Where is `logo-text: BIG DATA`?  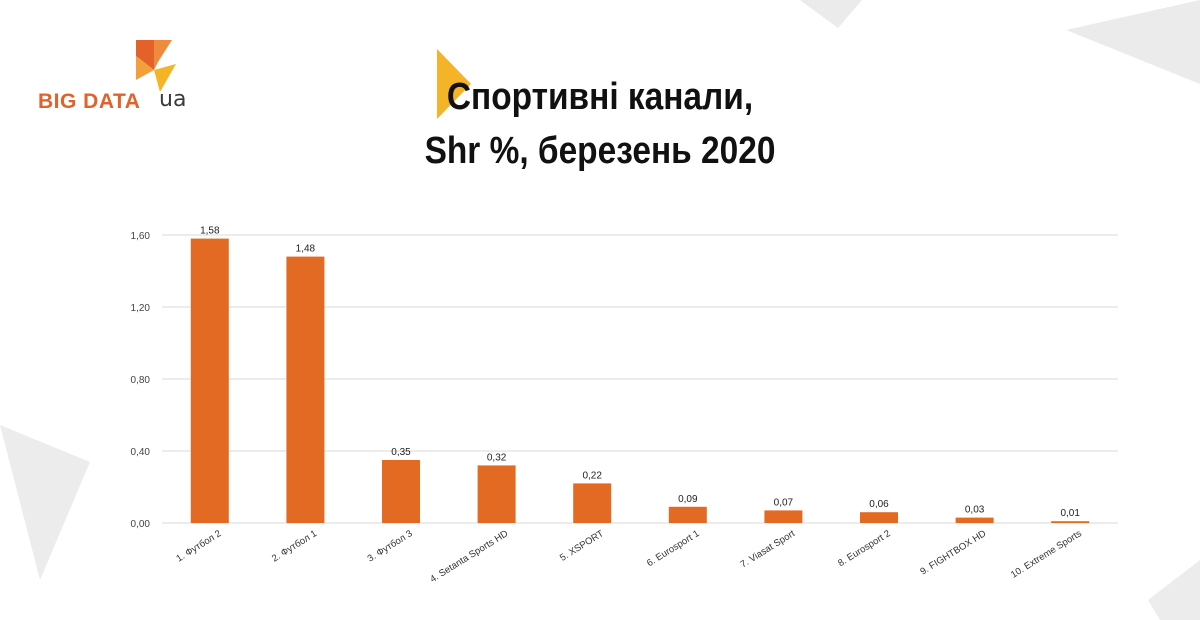 logo-text: BIG DATA is located at coordinates (89, 101).